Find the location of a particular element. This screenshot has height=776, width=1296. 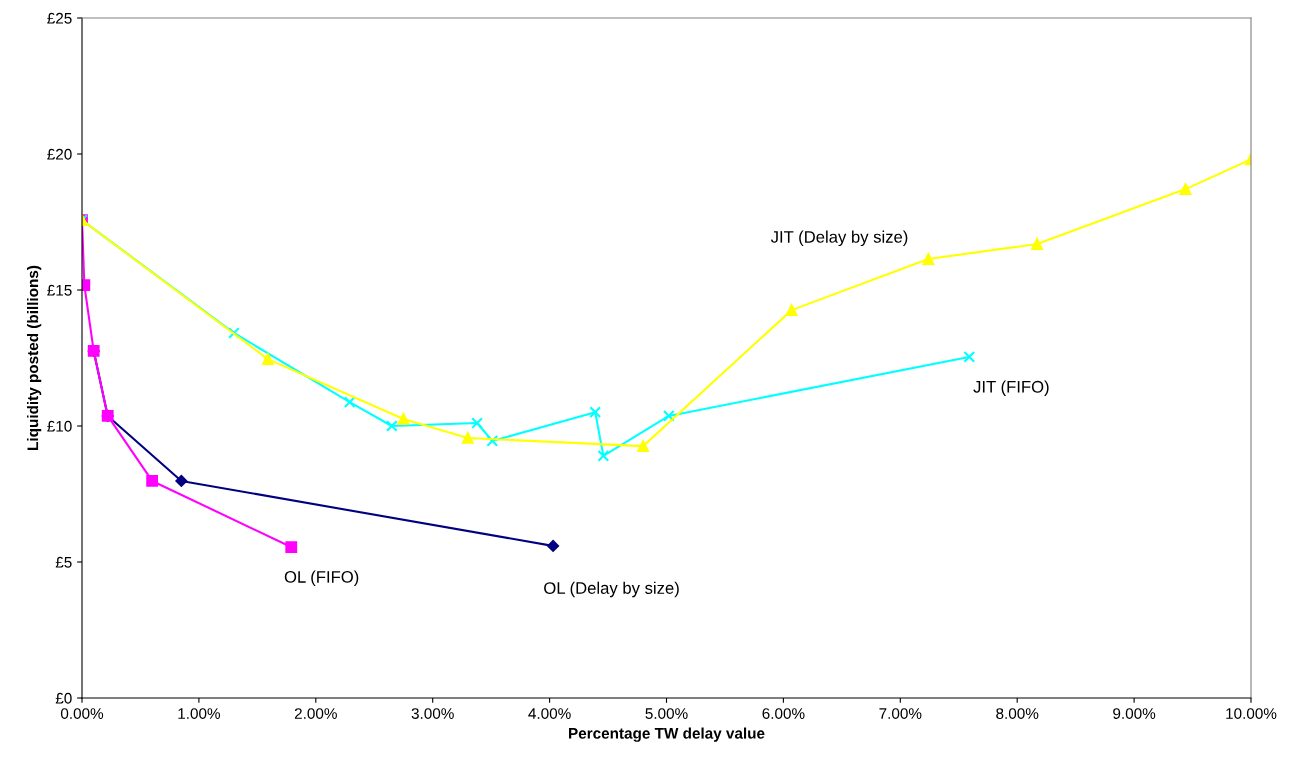

x-tick-label: 7.00% is located at coordinates (900, 713).